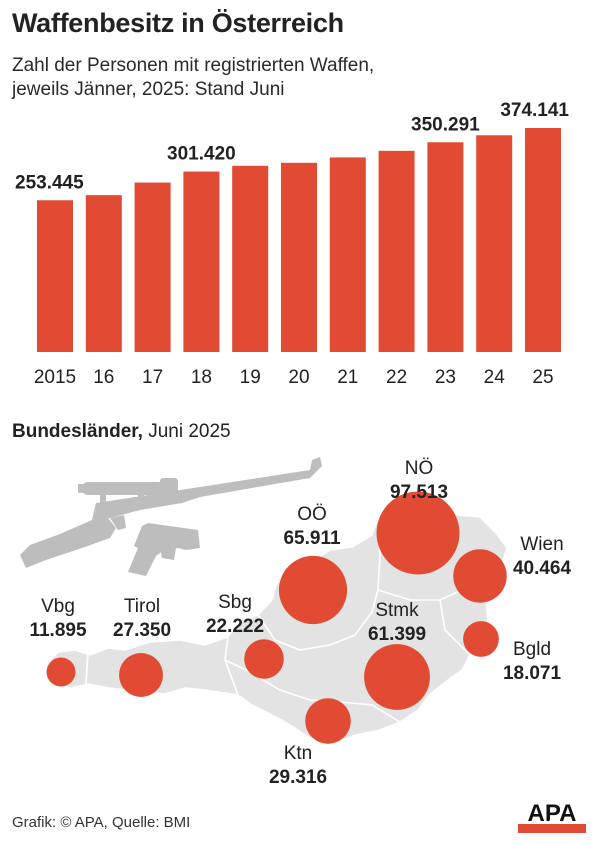 This screenshot has height=844, width=595. Describe the element at coordinates (178, 23) in the screenshot. I see `page-title: Waffenbesitz in Österreich` at that location.